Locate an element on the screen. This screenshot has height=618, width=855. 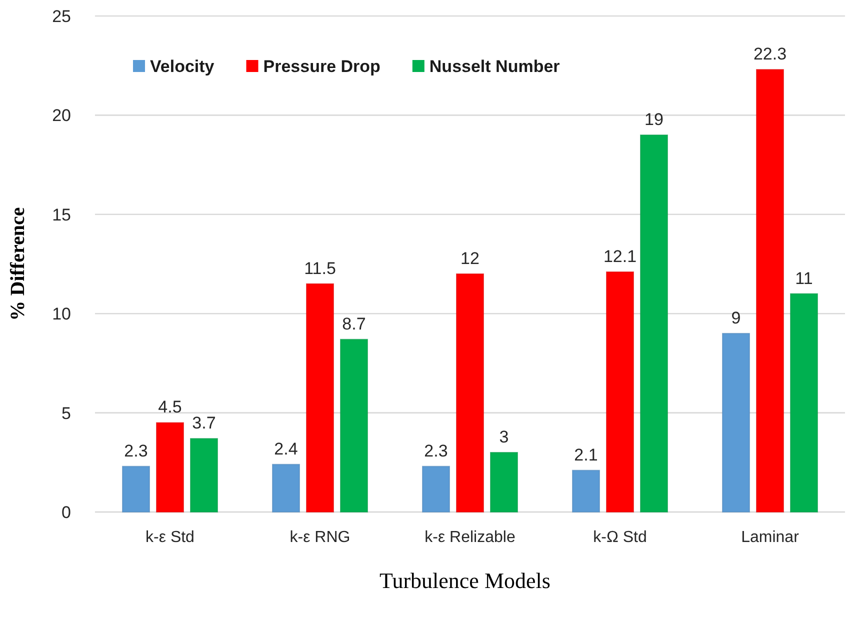
data-label: 3 is located at coordinates (504, 436).